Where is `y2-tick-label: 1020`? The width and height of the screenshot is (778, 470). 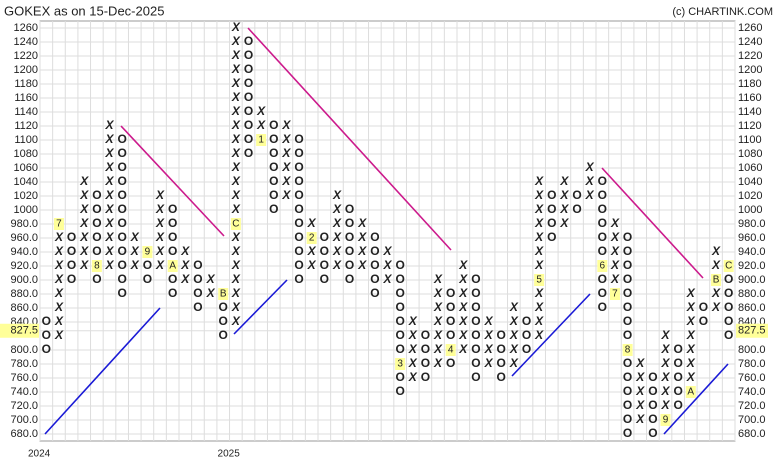
y2-tick-label: 1020 is located at coordinates (750, 196).